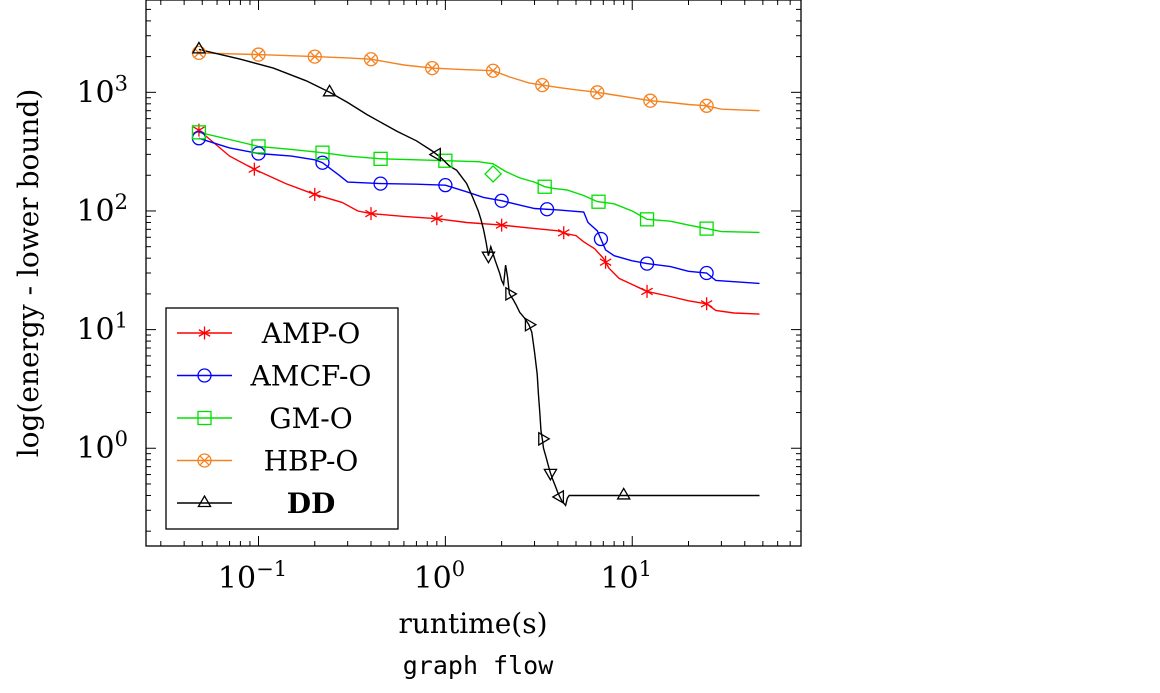 Image resolution: width=1160 pixels, height=693 pixels. I want to click on y-tick-exponent: 0, so click(121, 439).